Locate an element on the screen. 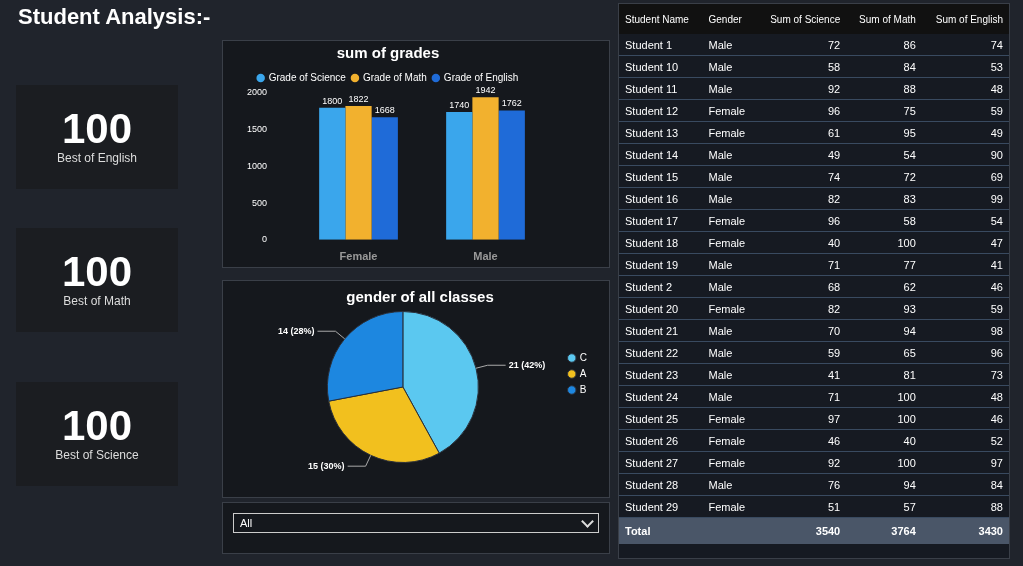 The height and width of the screenshot is (566, 1023). category-label: Best of English is located at coordinates (96, 158).